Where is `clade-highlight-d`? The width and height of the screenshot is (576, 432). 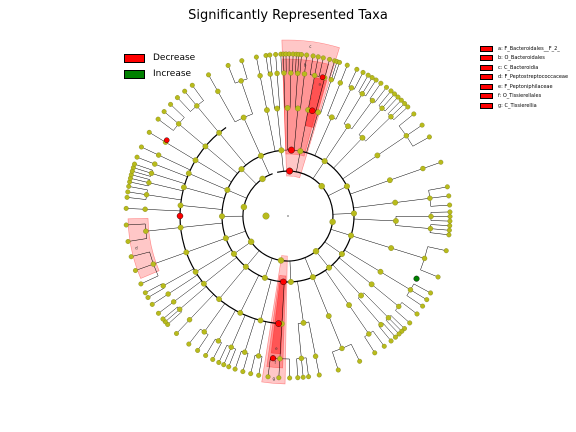 clade-highlight-d is located at coordinates (143, 248).